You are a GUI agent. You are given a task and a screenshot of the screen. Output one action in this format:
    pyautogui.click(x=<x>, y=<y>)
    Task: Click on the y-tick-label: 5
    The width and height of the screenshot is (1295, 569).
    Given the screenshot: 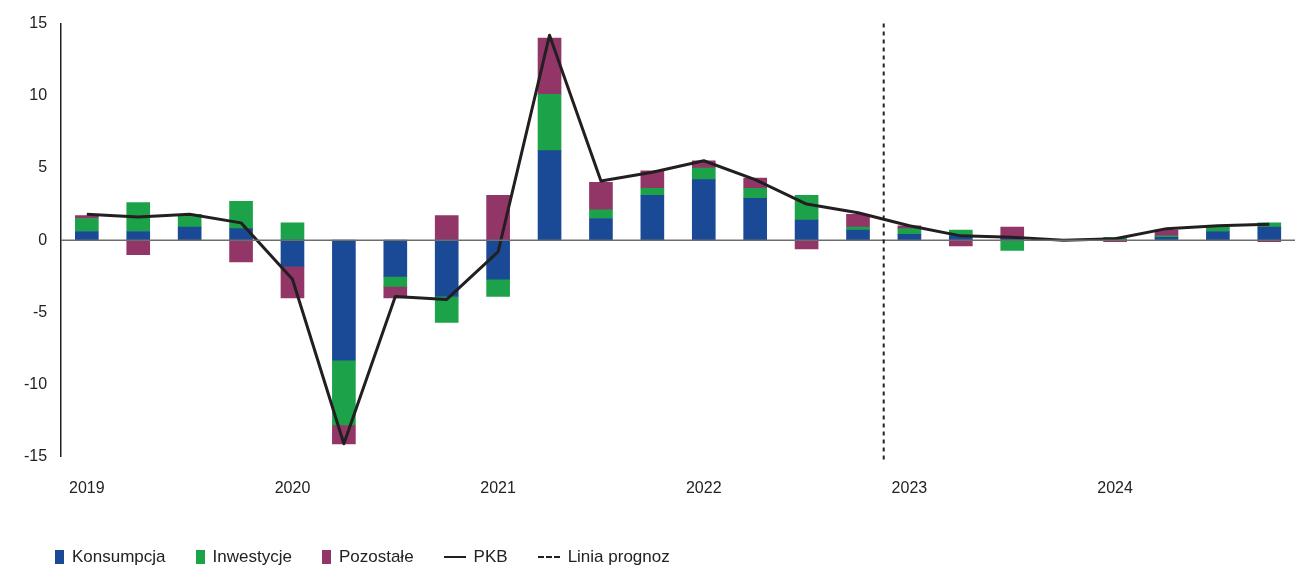 What is the action you would take?
    pyautogui.click(x=43, y=167)
    